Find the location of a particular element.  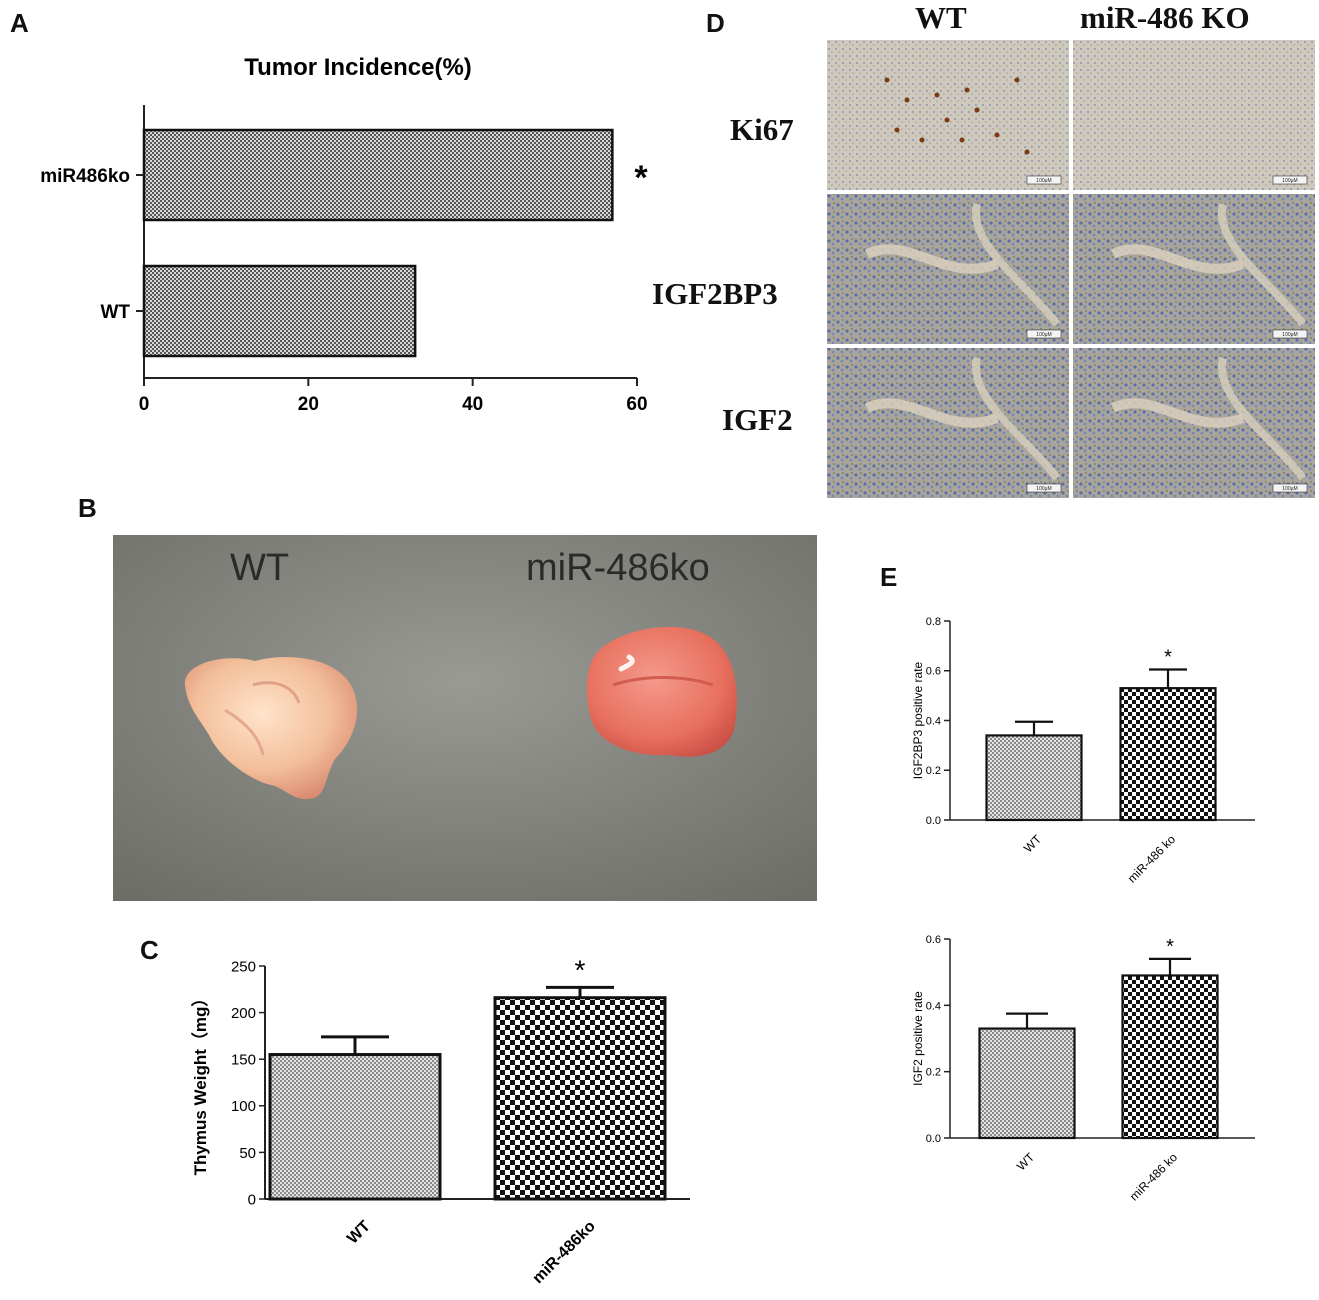

chart-a-title: Tumor Incidence(%) is located at coordinates (358, 67).